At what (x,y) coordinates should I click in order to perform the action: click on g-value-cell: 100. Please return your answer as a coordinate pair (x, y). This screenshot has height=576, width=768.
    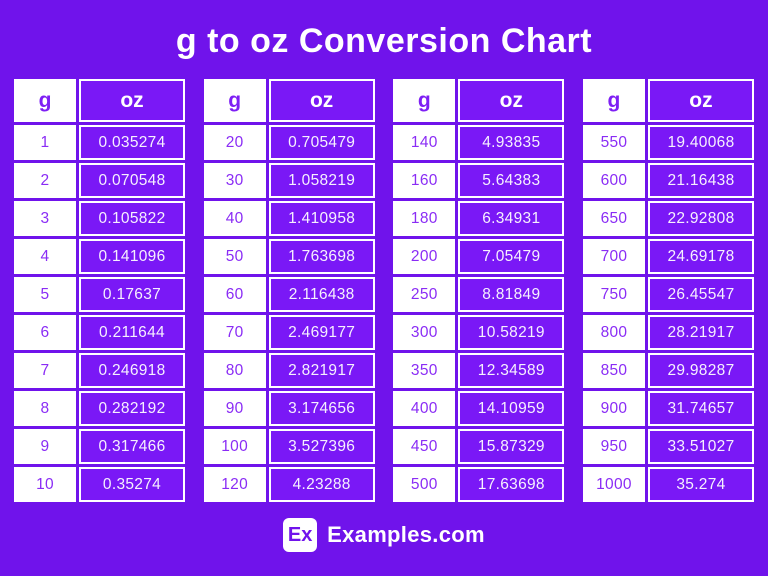
    Looking at the image, I should click on (234, 446).